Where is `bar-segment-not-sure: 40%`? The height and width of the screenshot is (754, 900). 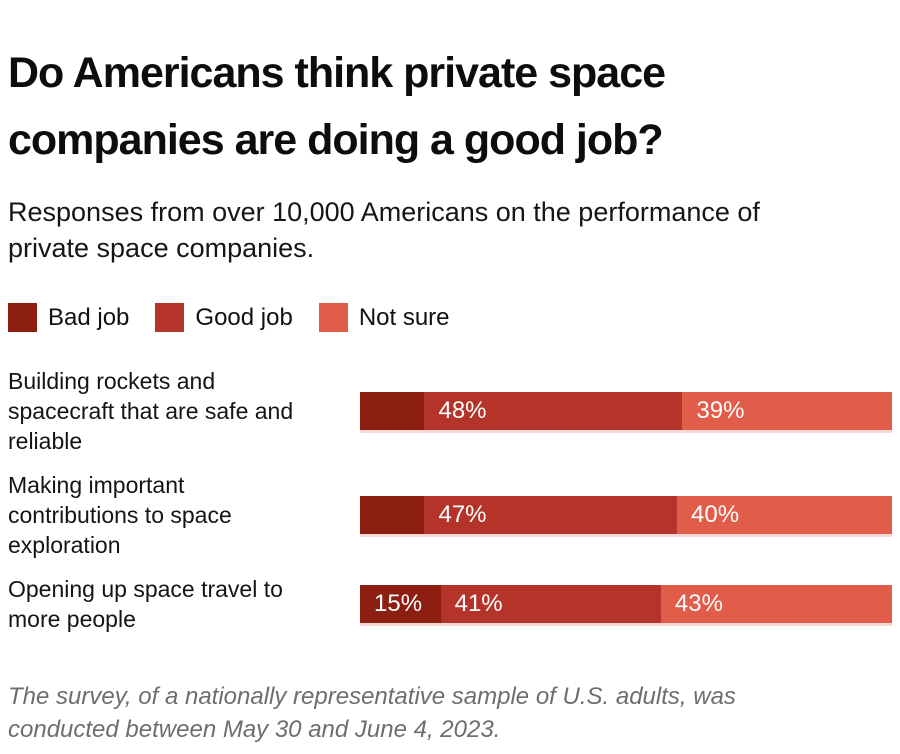 bar-segment-not-sure: 40% is located at coordinates (784, 515).